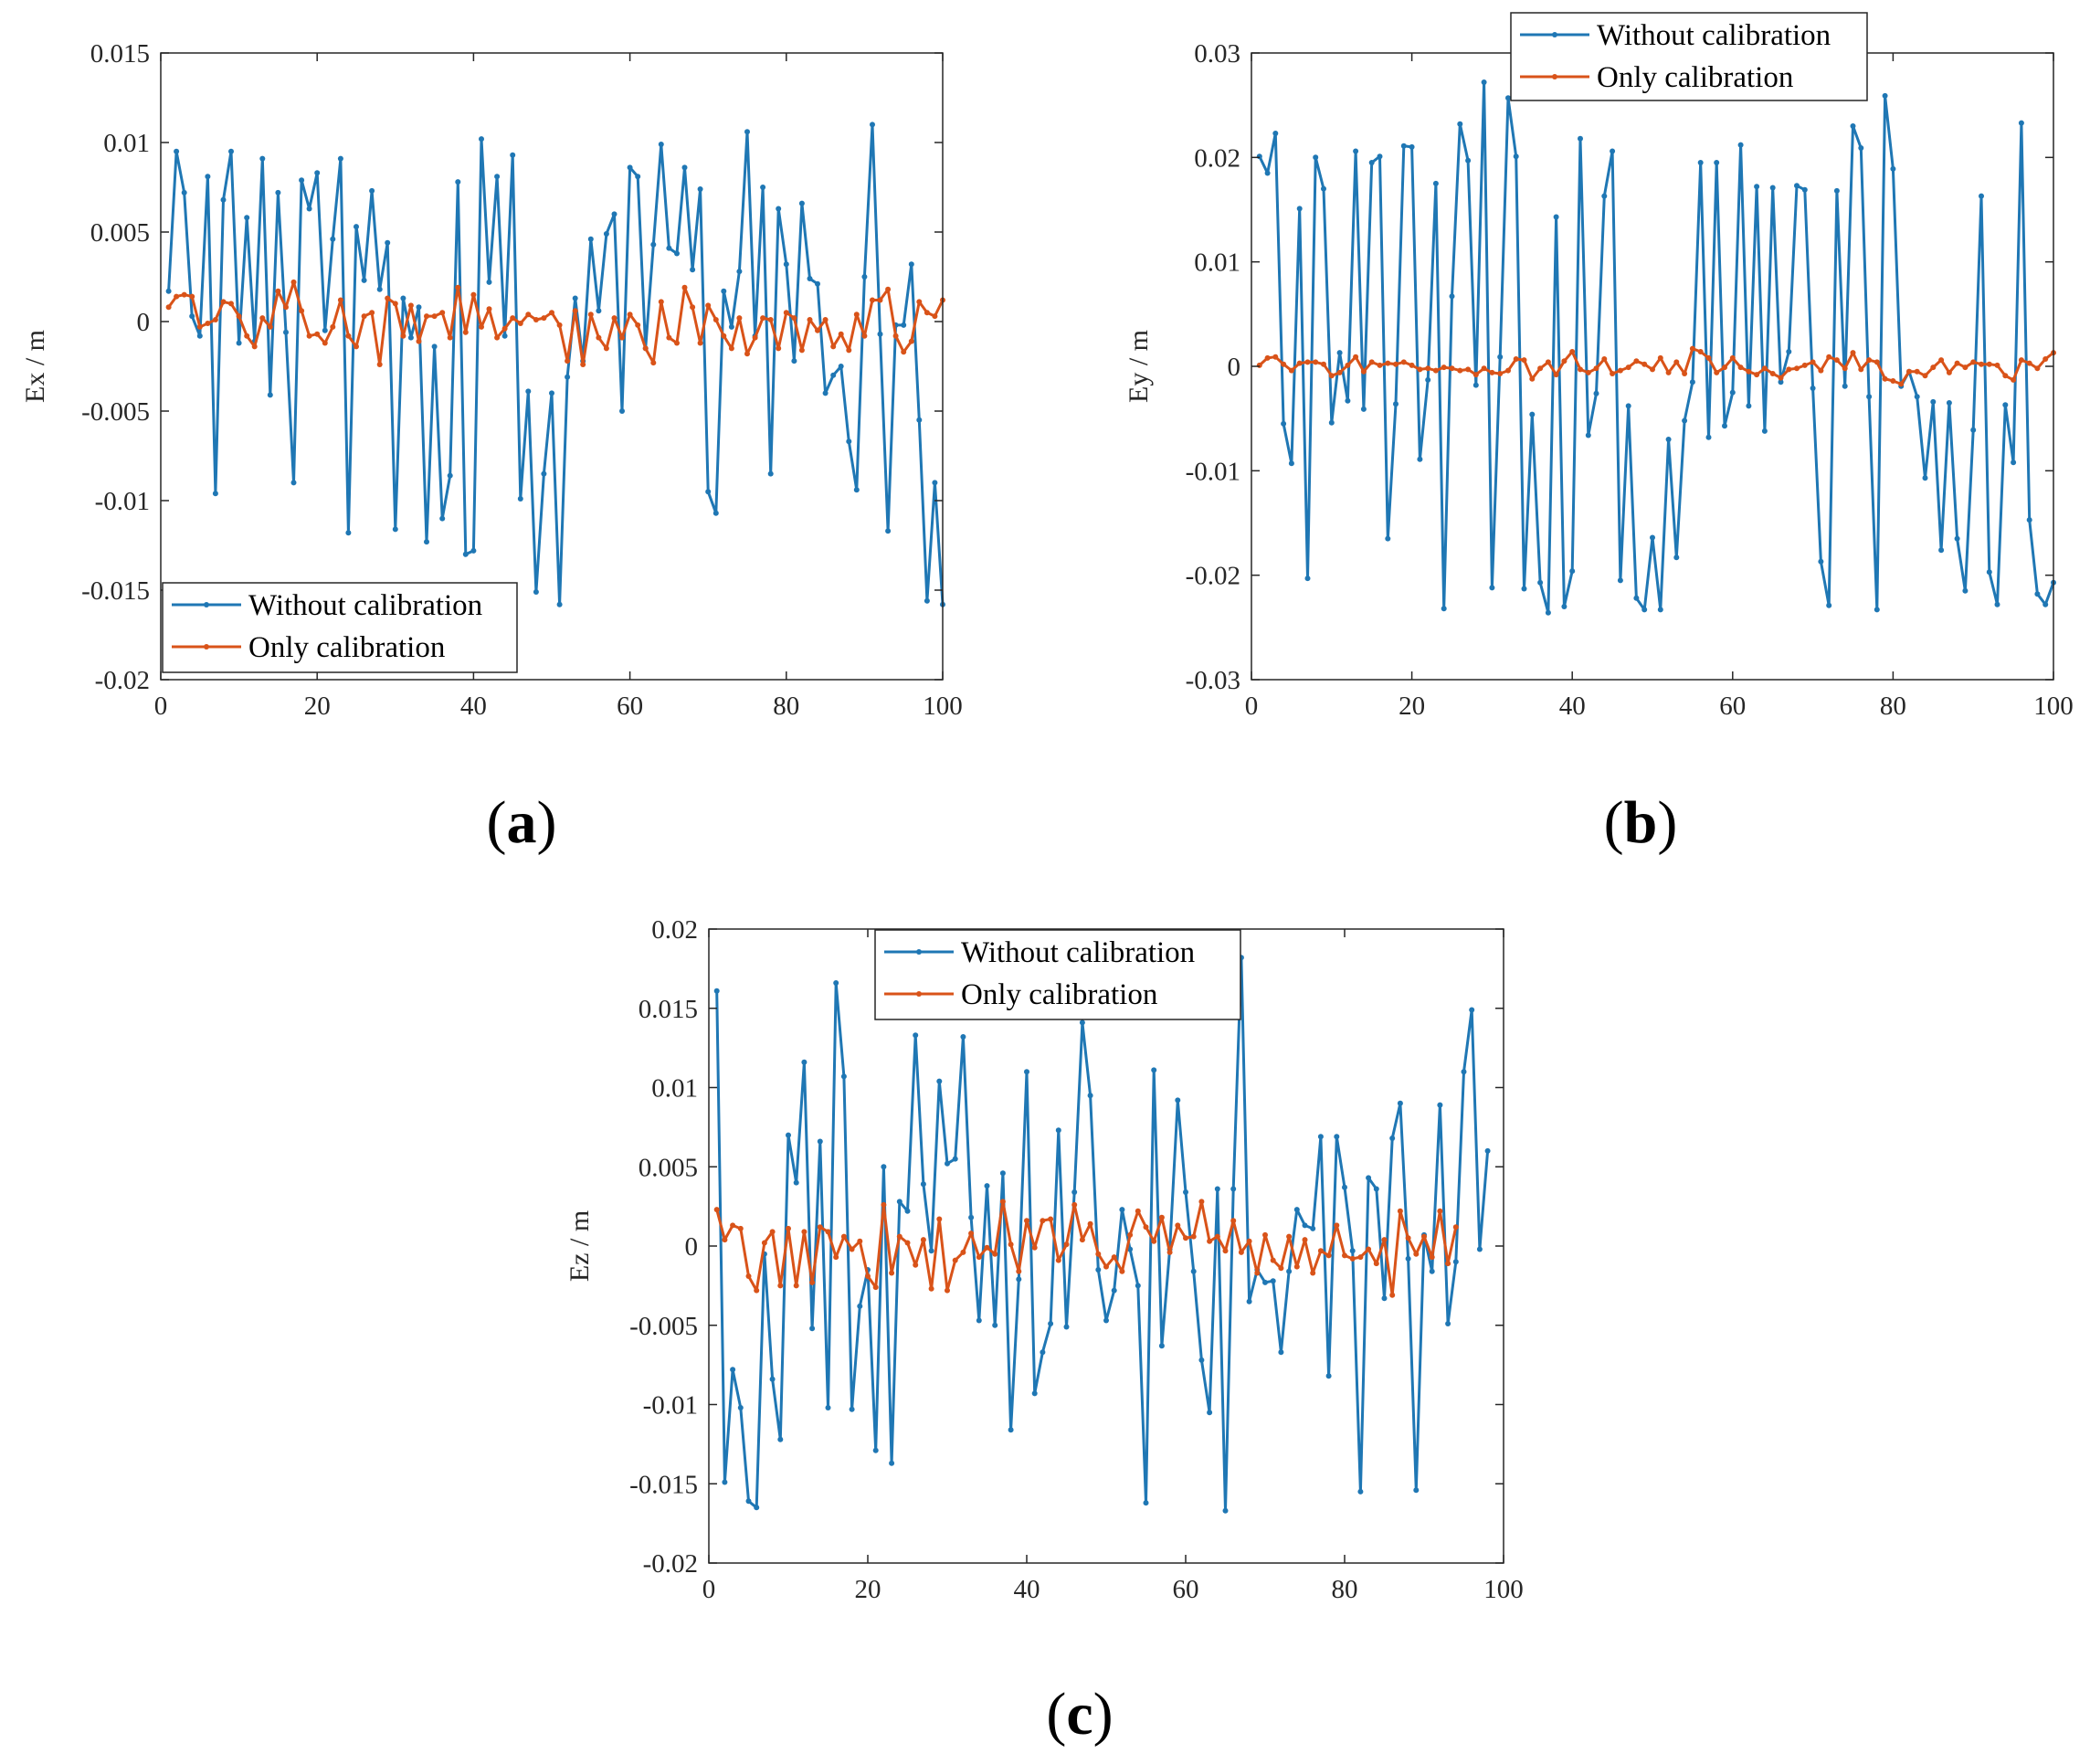 This screenshot has width=2090, height=1764. What do you see at coordinates (943, 706) in the screenshot?
I see `x-tick-label: 100` at bounding box center [943, 706].